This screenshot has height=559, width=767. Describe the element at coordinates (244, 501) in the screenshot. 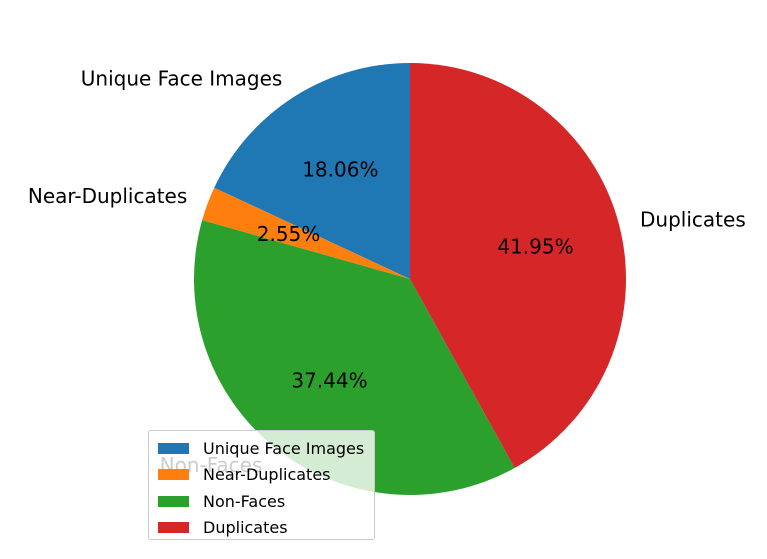

I see `legend-label: Non-Faces` at that location.